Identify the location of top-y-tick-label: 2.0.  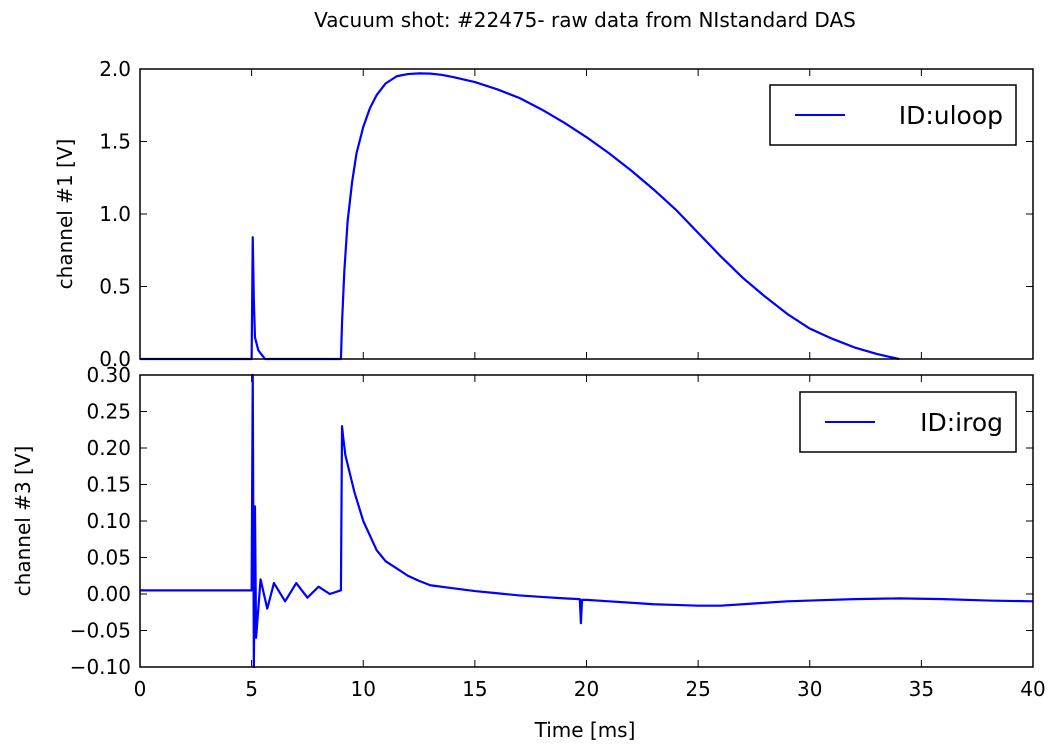
(115, 69).